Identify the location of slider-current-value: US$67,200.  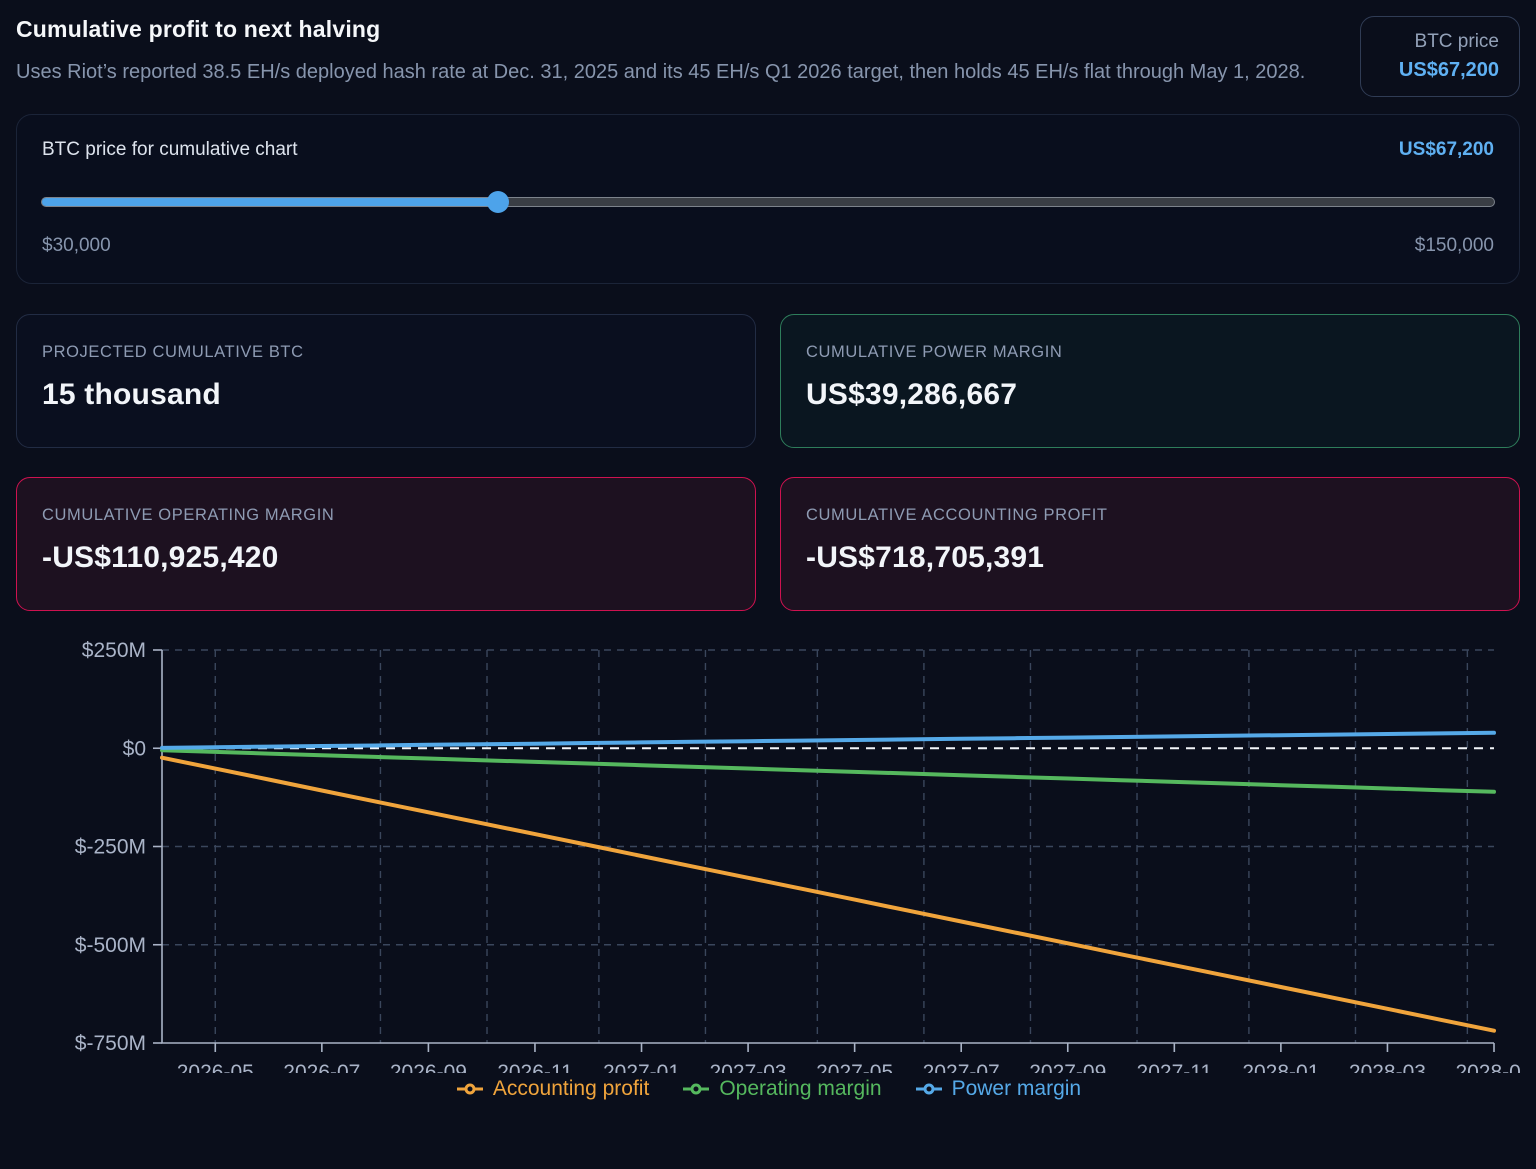
(1446, 149).